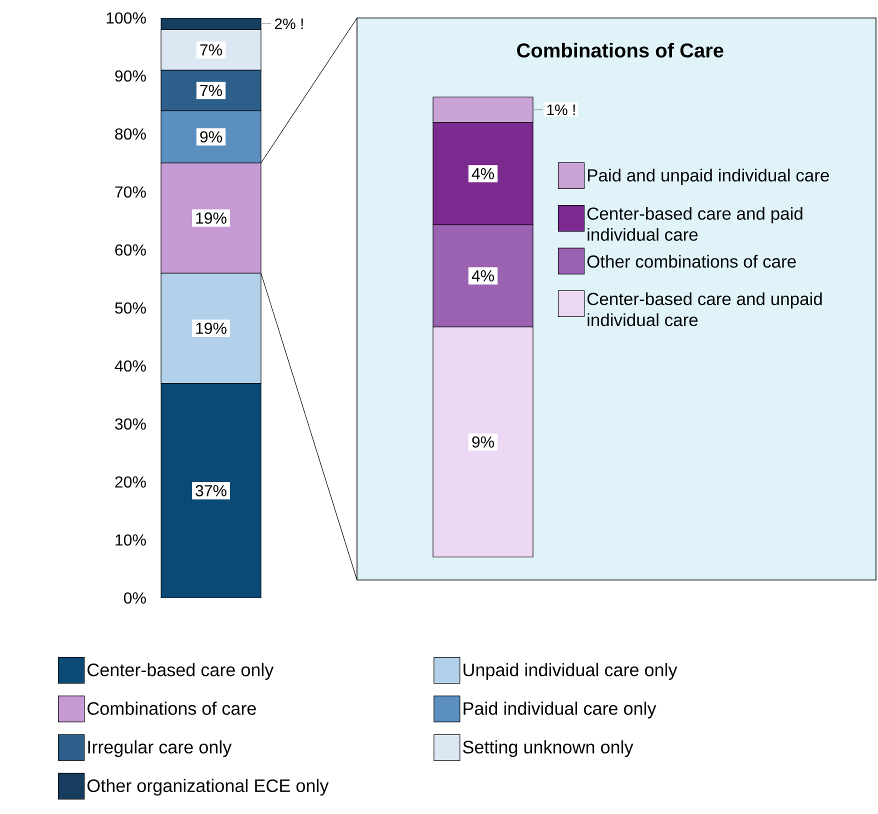 Image resolution: width=878 pixels, height=814 pixels. What do you see at coordinates (130, 192) in the screenshot?
I see `y-tick-label: 70%` at bounding box center [130, 192].